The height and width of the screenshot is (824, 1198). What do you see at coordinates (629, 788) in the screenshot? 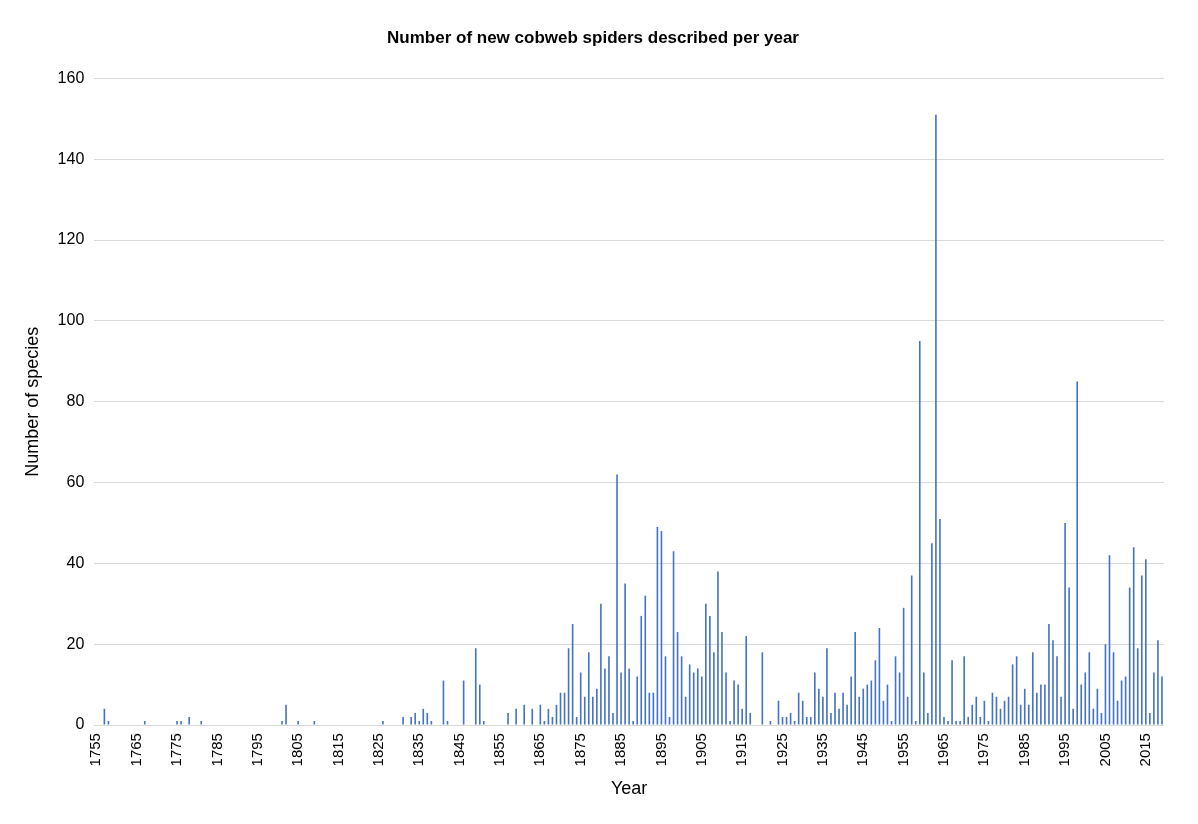
I see `x-axis-title: Year` at bounding box center [629, 788].